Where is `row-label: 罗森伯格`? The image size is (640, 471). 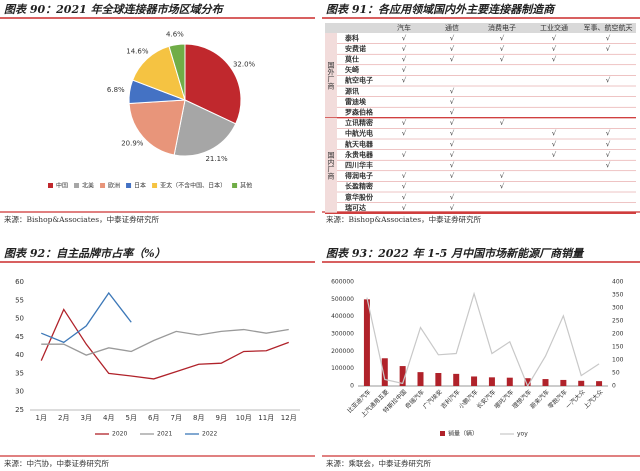
row-label: 罗森伯格 is located at coordinates (359, 112).